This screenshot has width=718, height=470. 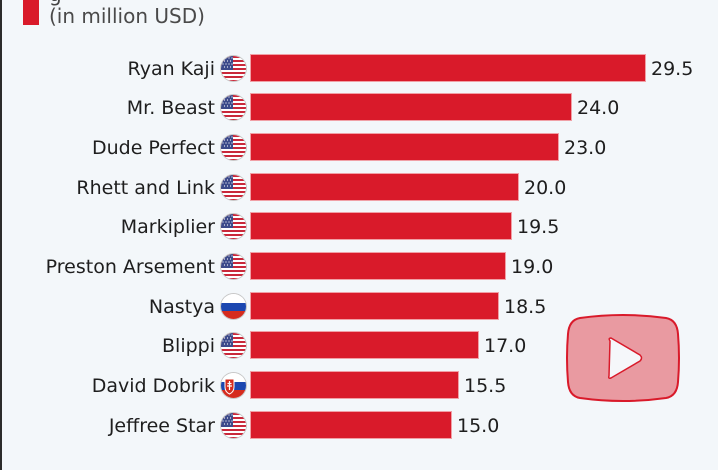 What do you see at coordinates (585, 148) in the screenshot?
I see `value-label: 23.0` at bounding box center [585, 148].